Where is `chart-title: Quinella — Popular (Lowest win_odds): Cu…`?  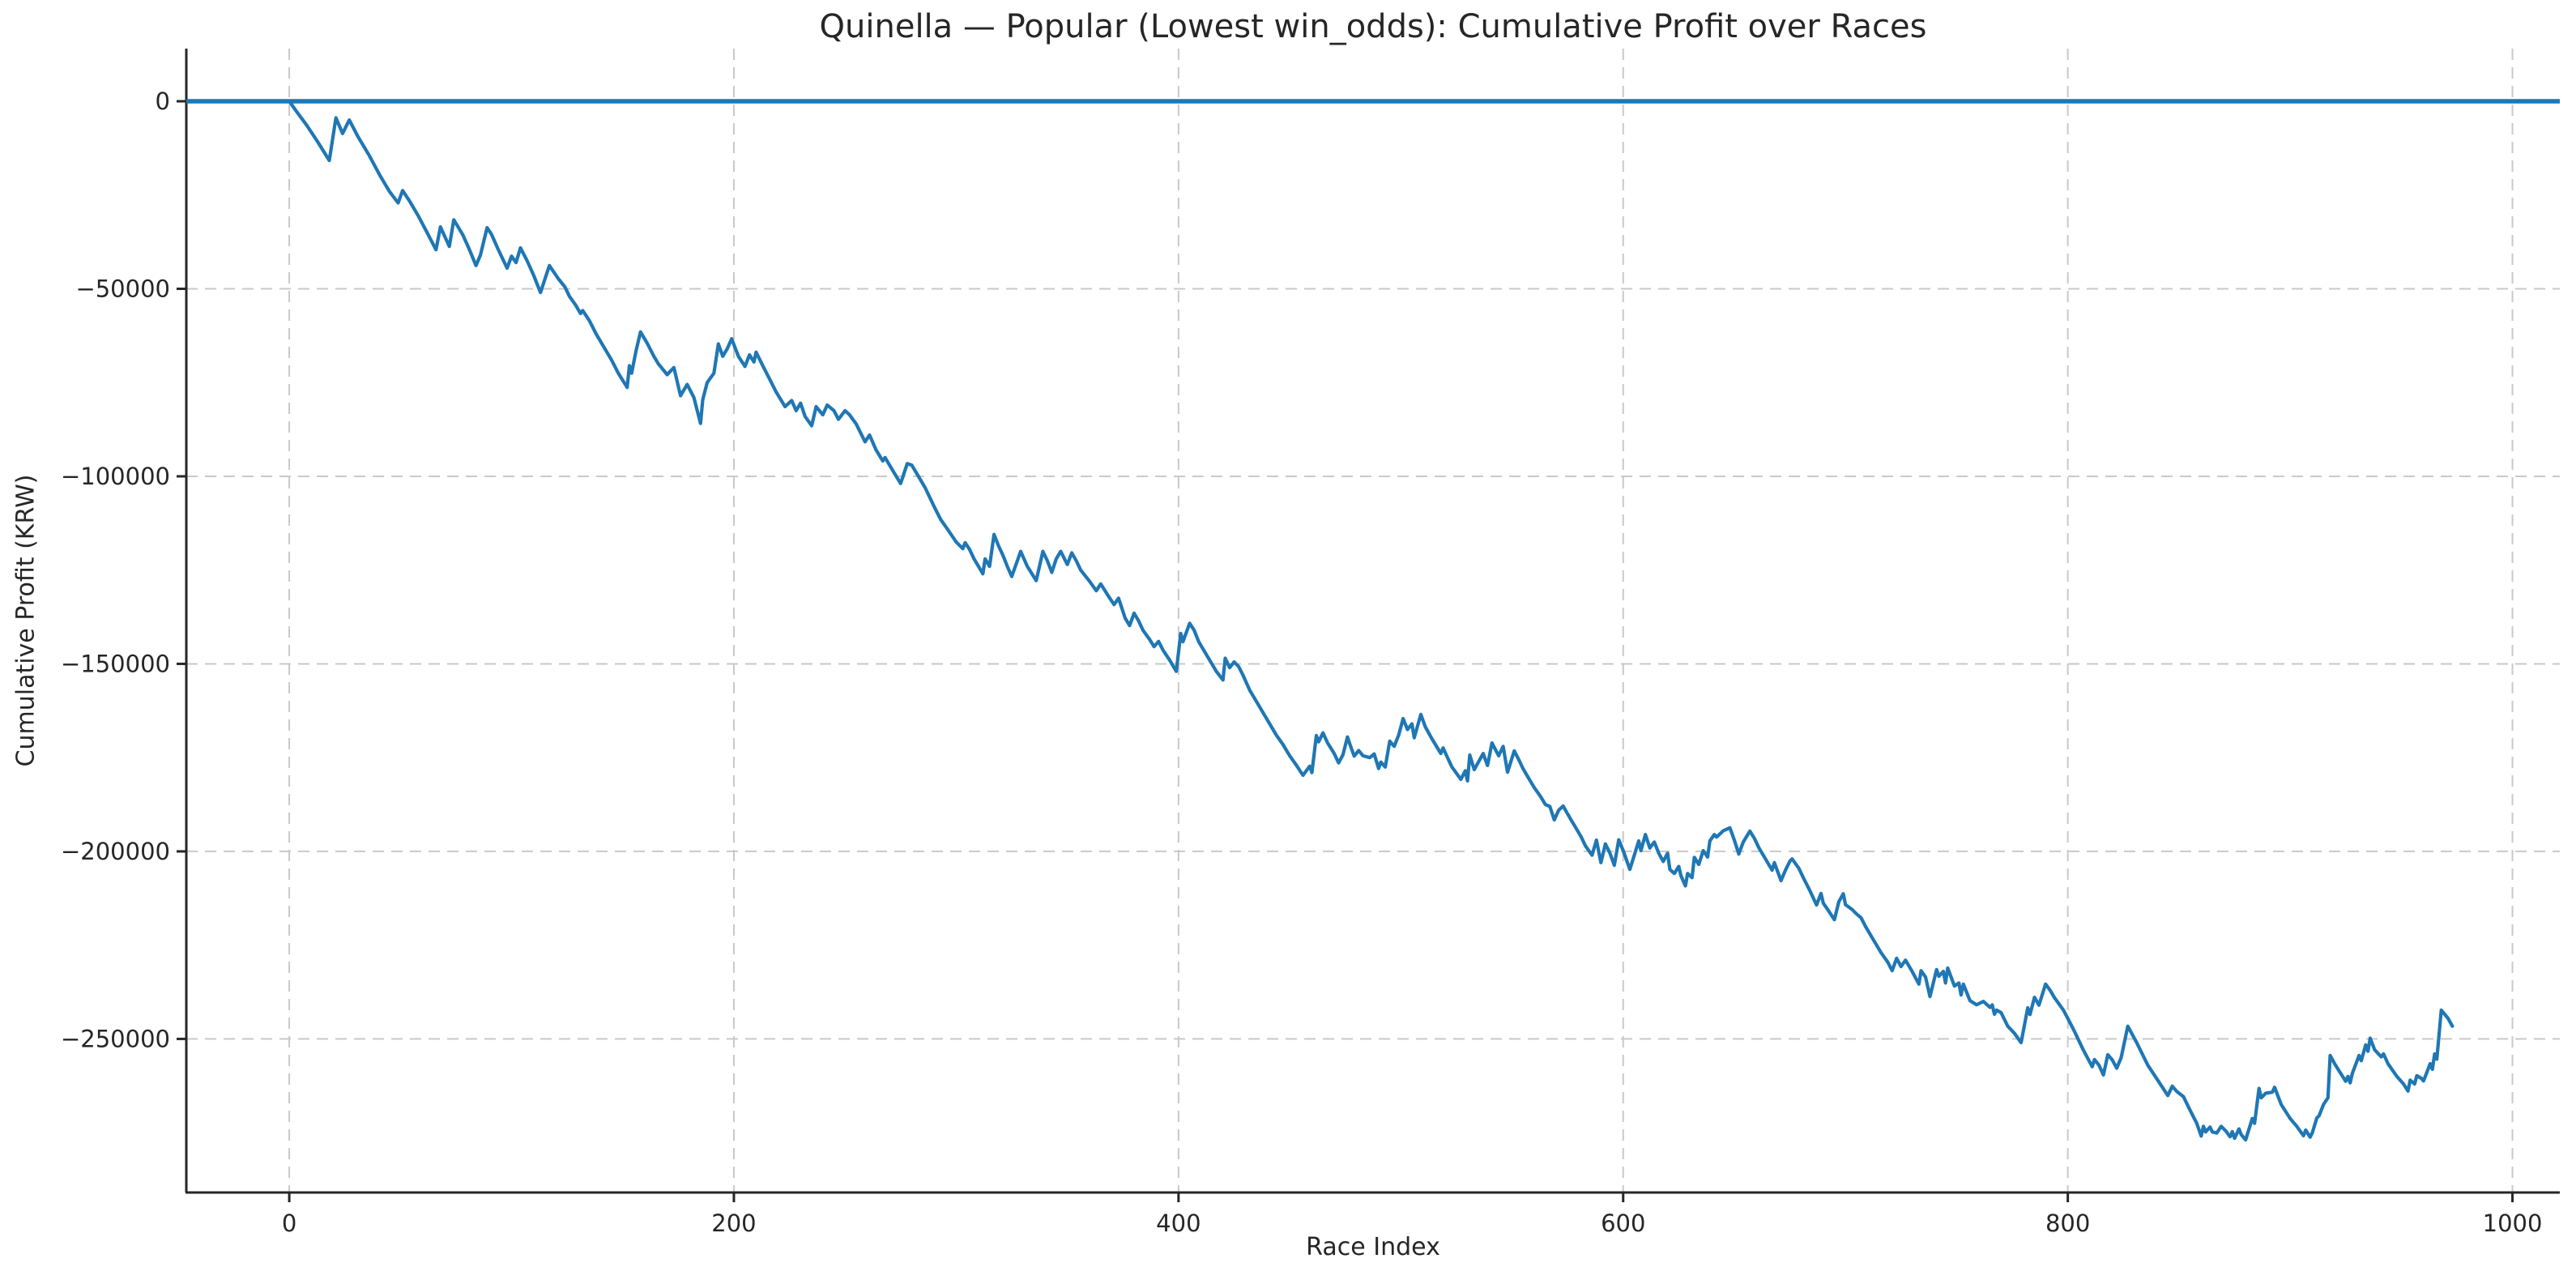
chart-title: Quinella — Popular (Lowest win_odds): Cu… is located at coordinates (1373, 26).